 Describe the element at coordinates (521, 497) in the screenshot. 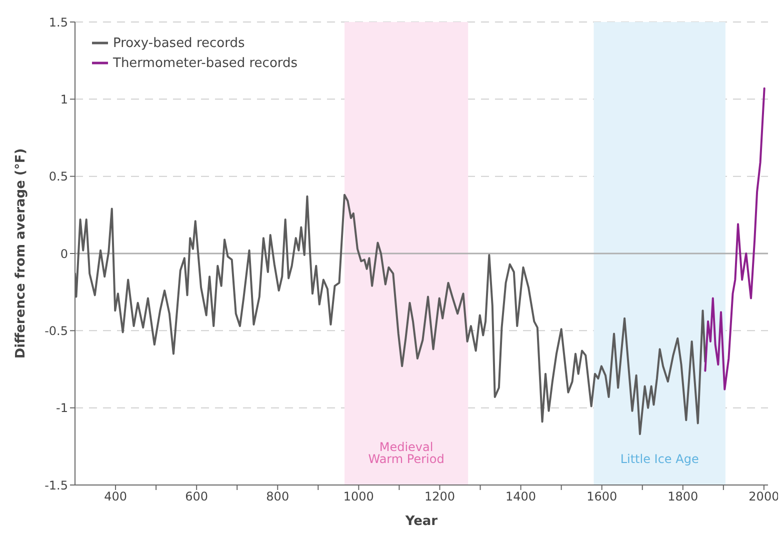

I see `x-tick-label: 1400` at that location.